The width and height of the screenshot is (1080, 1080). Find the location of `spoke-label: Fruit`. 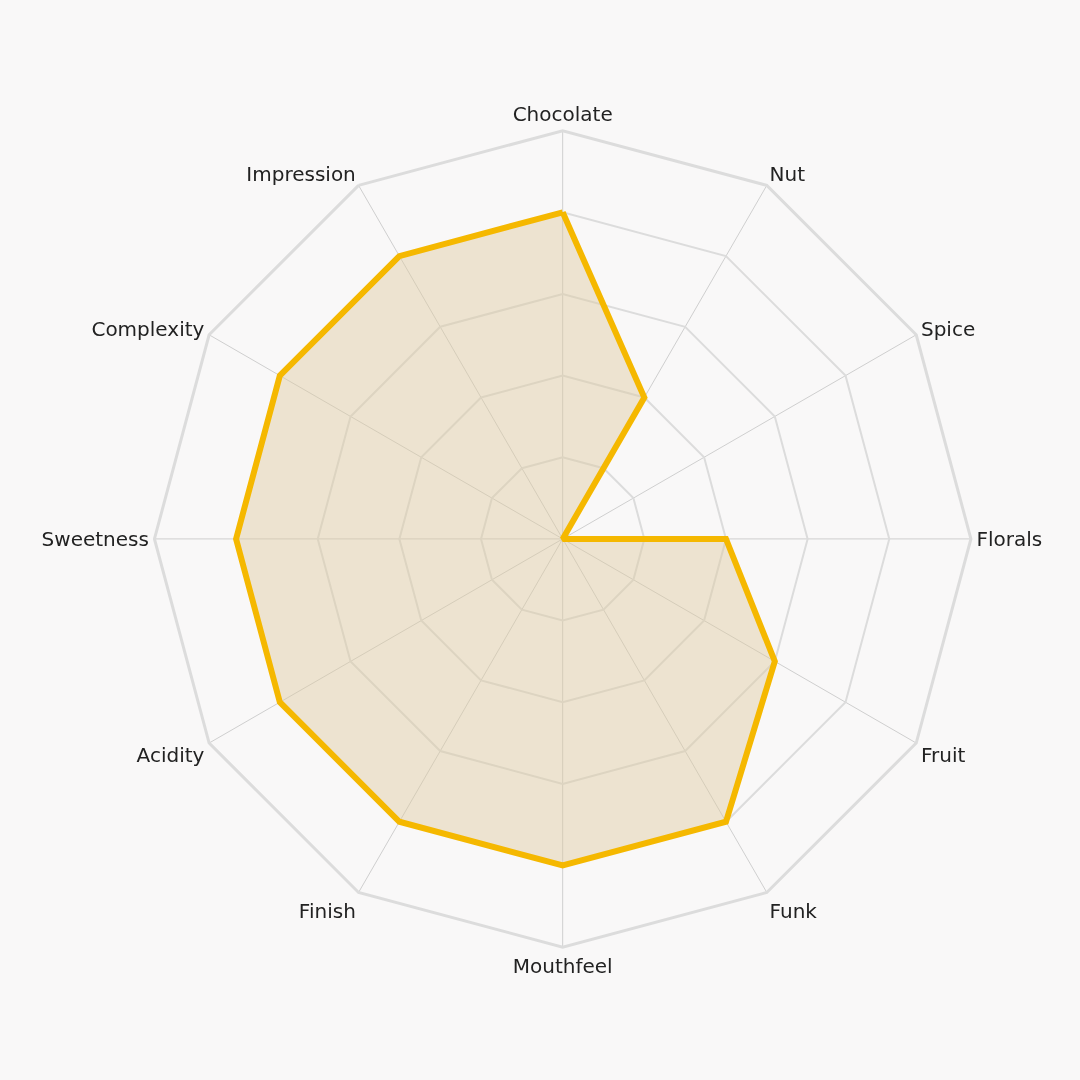

spoke-label: Fruit is located at coordinates (943, 754).